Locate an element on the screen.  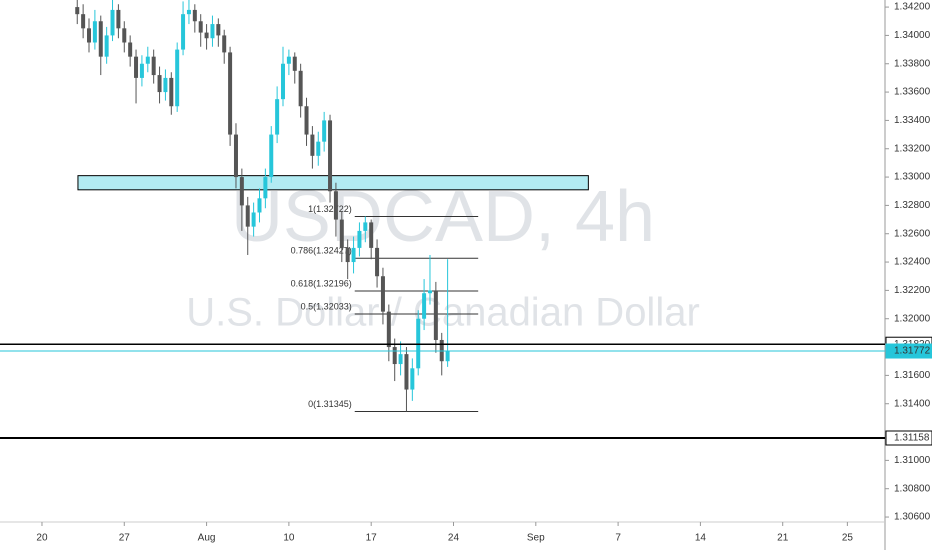
x-tick-label: 21 is located at coordinates (783, 538).